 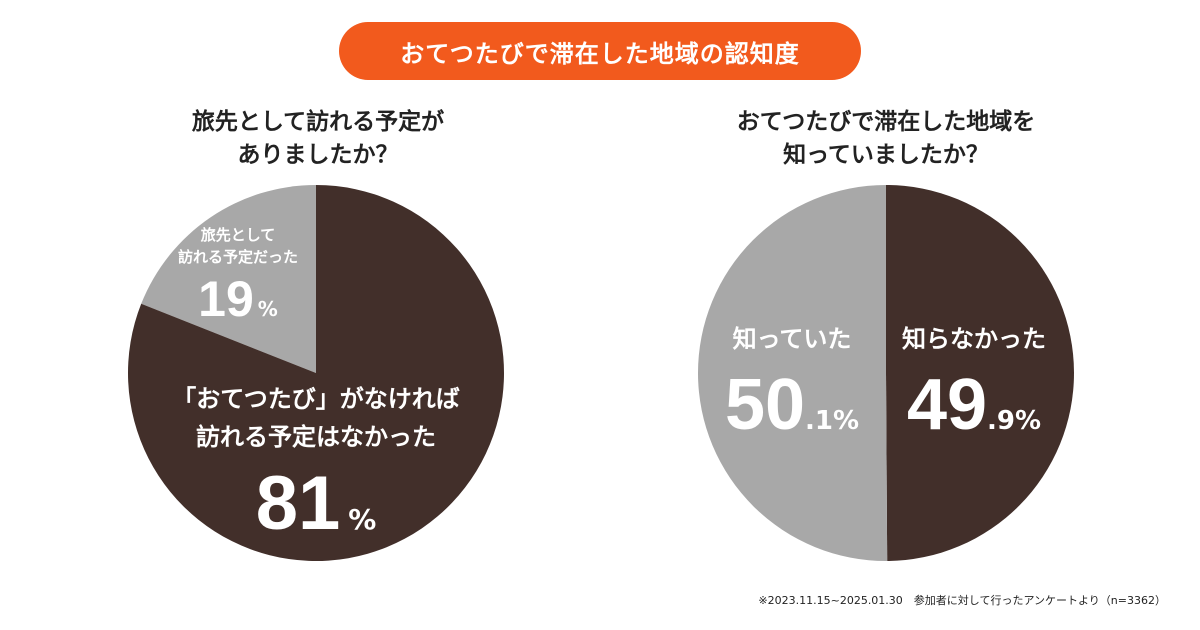 I want to click on right-label-knew: 知っていた 50.1%, so click(x=792, y=384).